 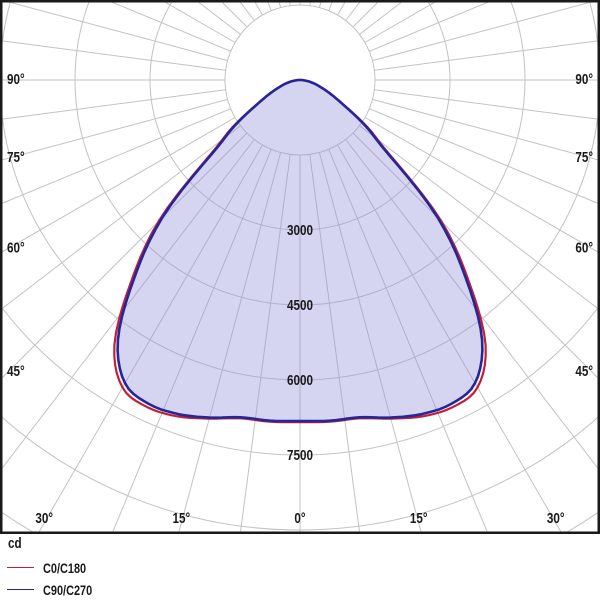 What do you see at coordinates (16, 371) in the screenshot?
I see `angle-label-left: 45°` at bounding box center [16, 371].